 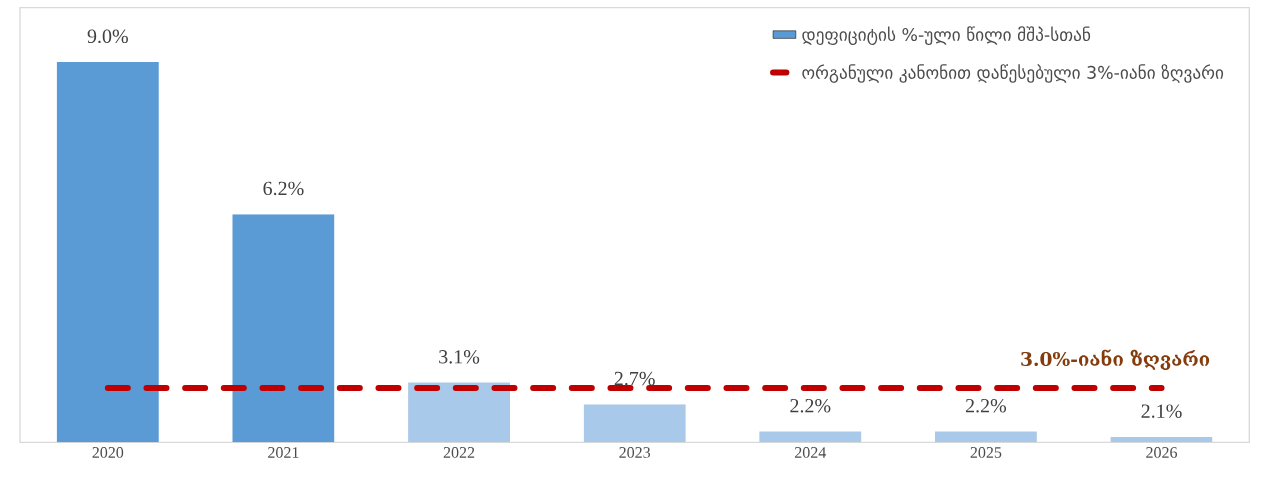 I want to click on legend-label: დეფიციტის %-ული წილი მშპ-სთან, so click(x=946, y=35).